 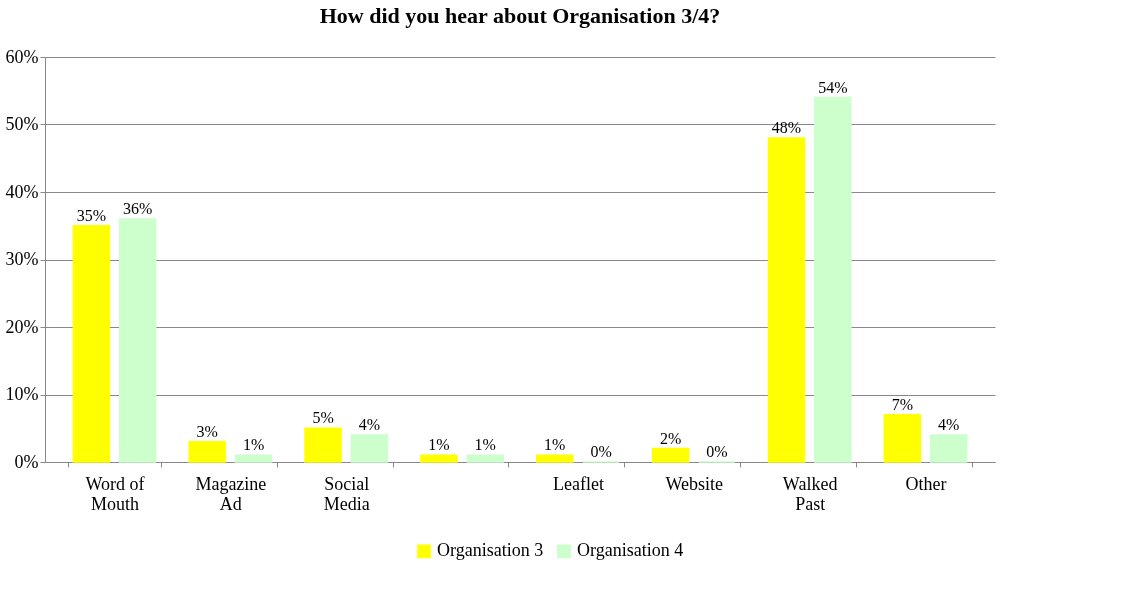 I want to click on y-tick-label: 50%, so click(x=22, y=124).